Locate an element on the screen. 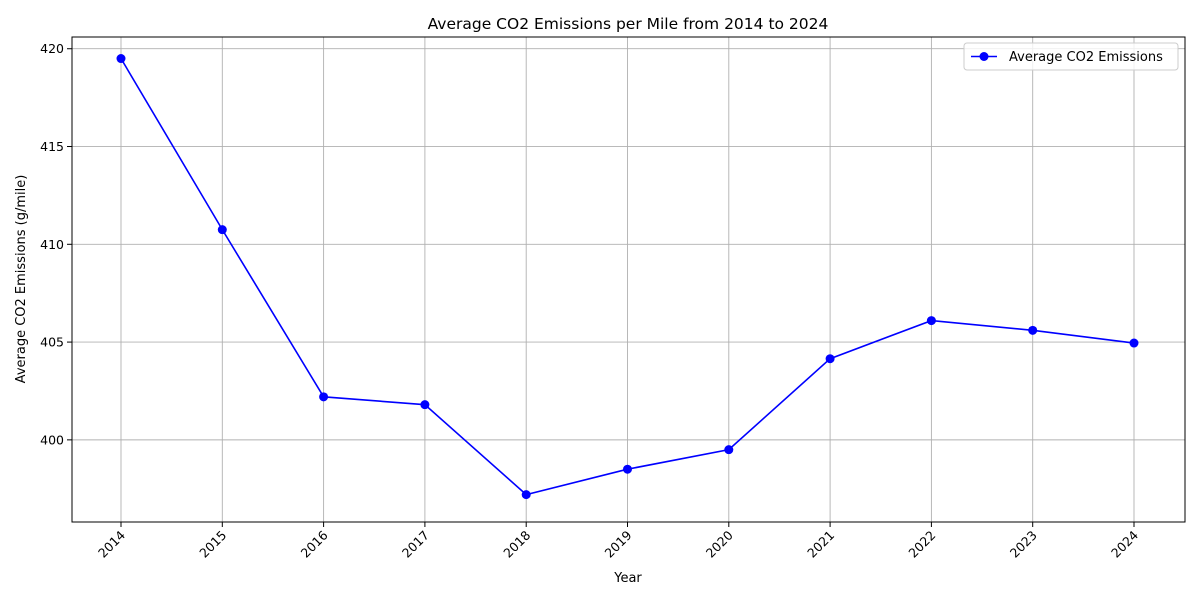 This screenshot has height=600, width=1200. y-axis-label: Average CO2 Emissions (g/mile) is located at coordinates (21, 279).